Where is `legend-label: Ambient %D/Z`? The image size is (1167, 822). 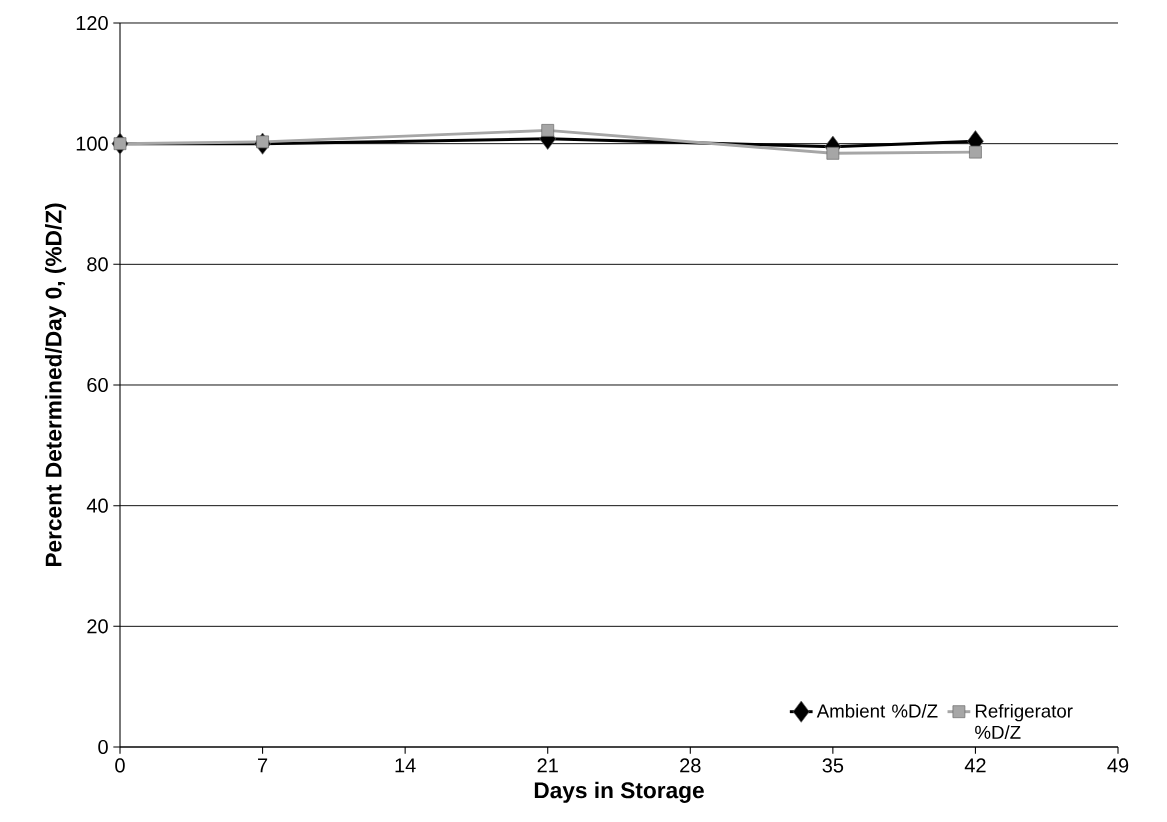
legend-label: Ambient %D/Z is located at coordinates (877, 710).